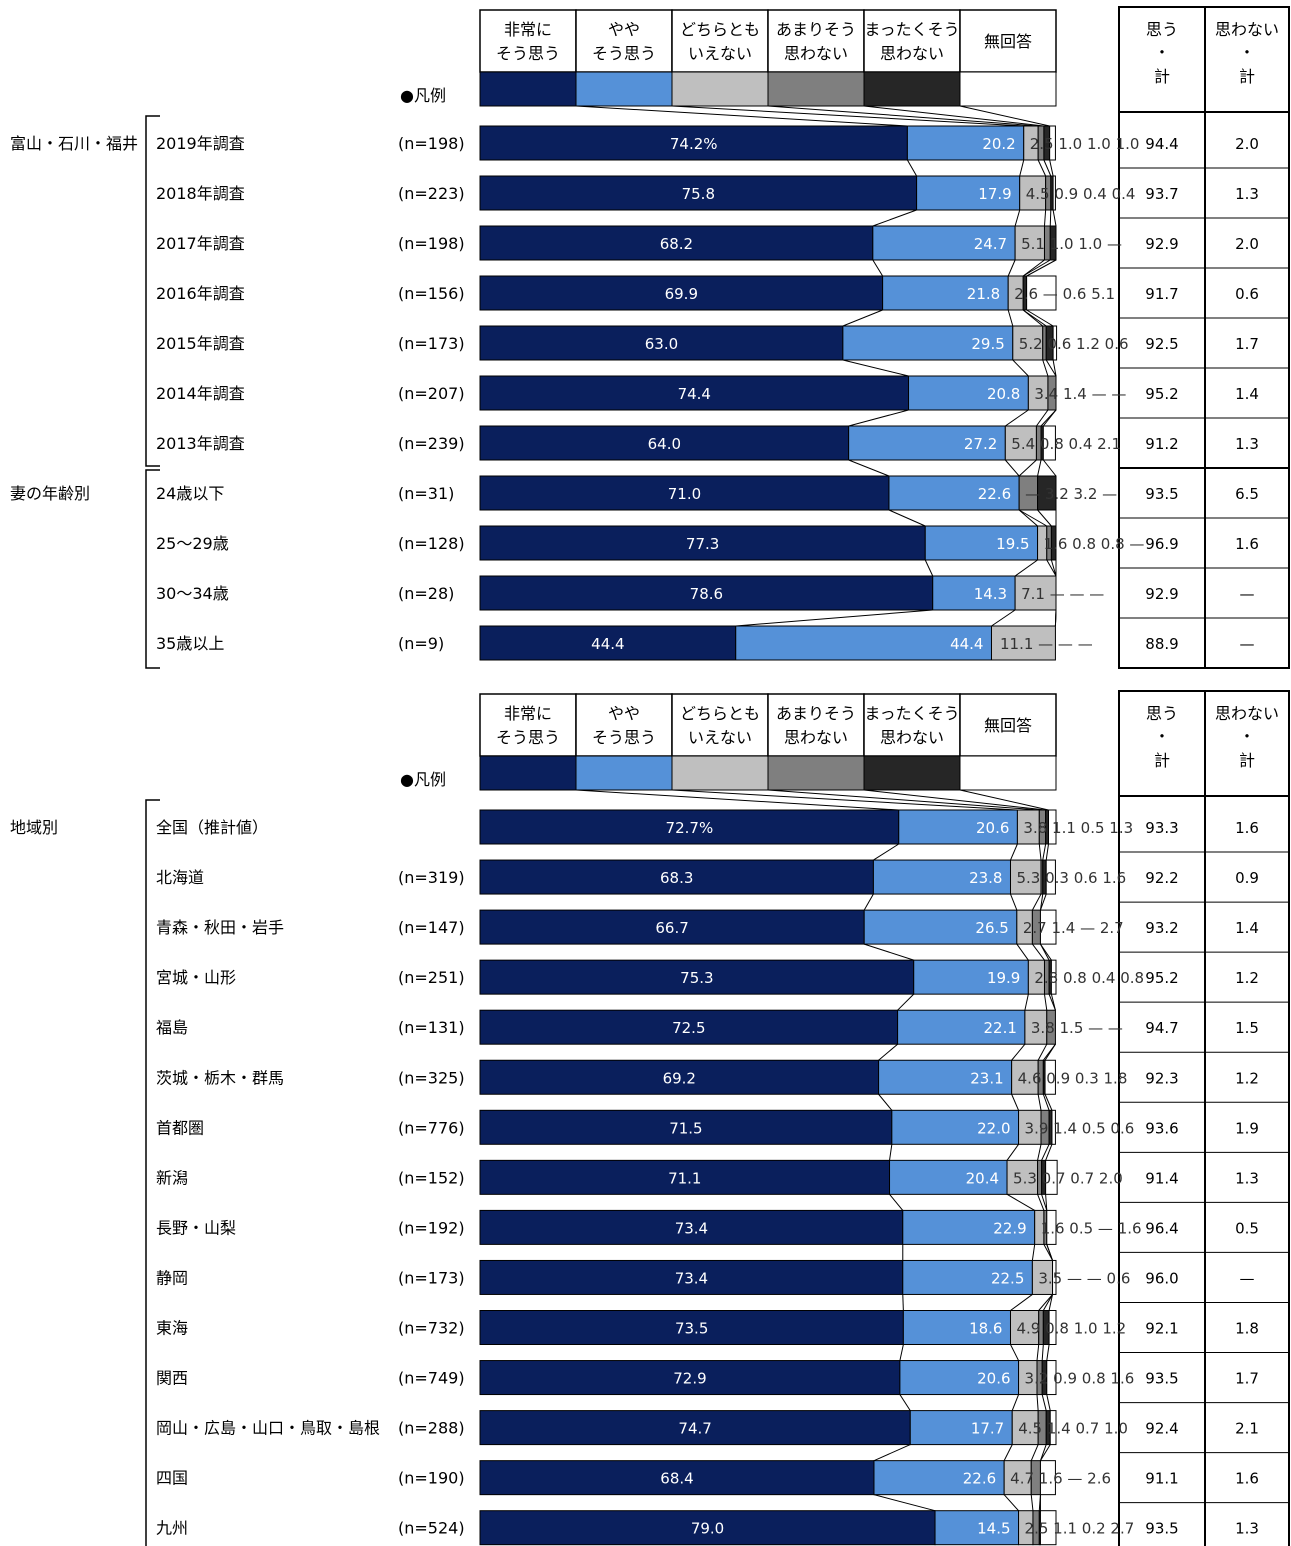 The width and height of the screenshot is (1291, 1546). What do you see at coordinates (431, 1528) in the screenshot?
I see `row-n: (n=524)` at bounding box center [431, 1528].